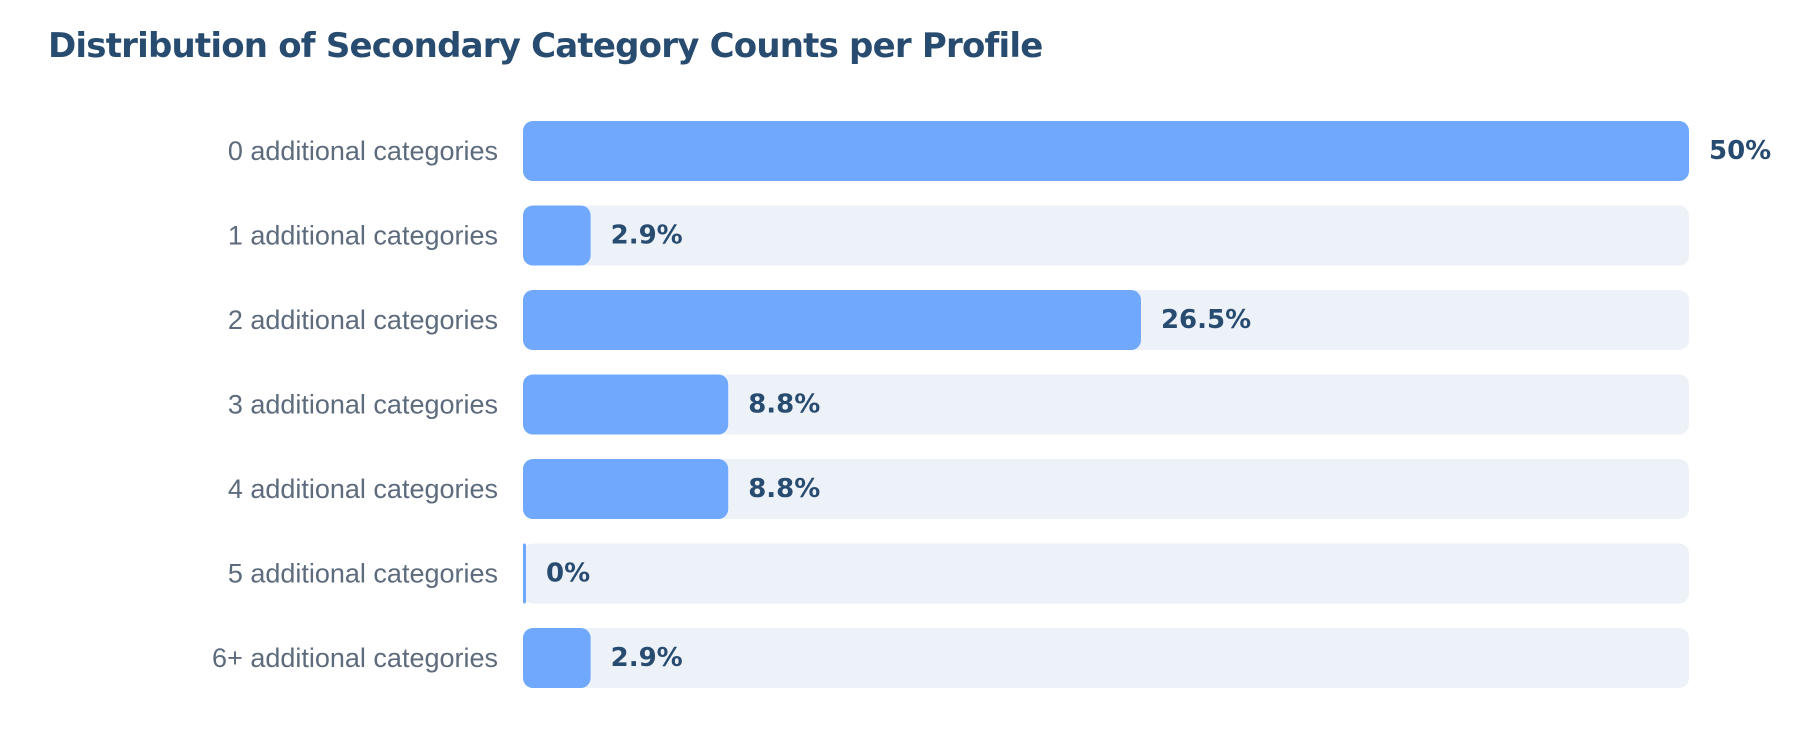  I want to click on bar-row: 0 additional categories 50%, so click(999, 151).